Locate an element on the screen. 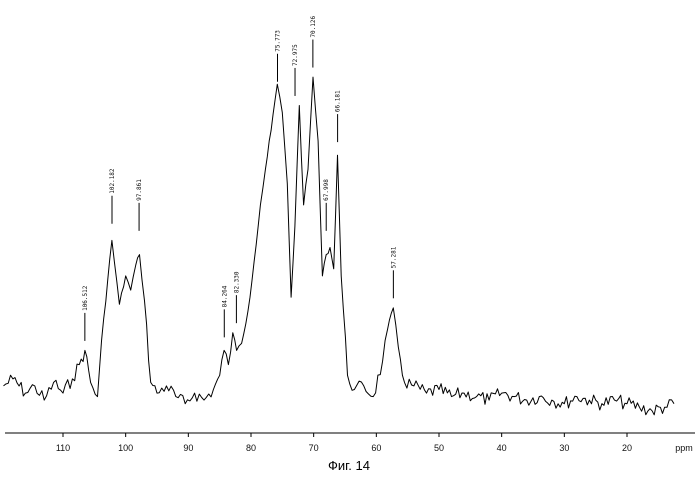  peak-label: 66.181 is located at coordinates (338, 101).